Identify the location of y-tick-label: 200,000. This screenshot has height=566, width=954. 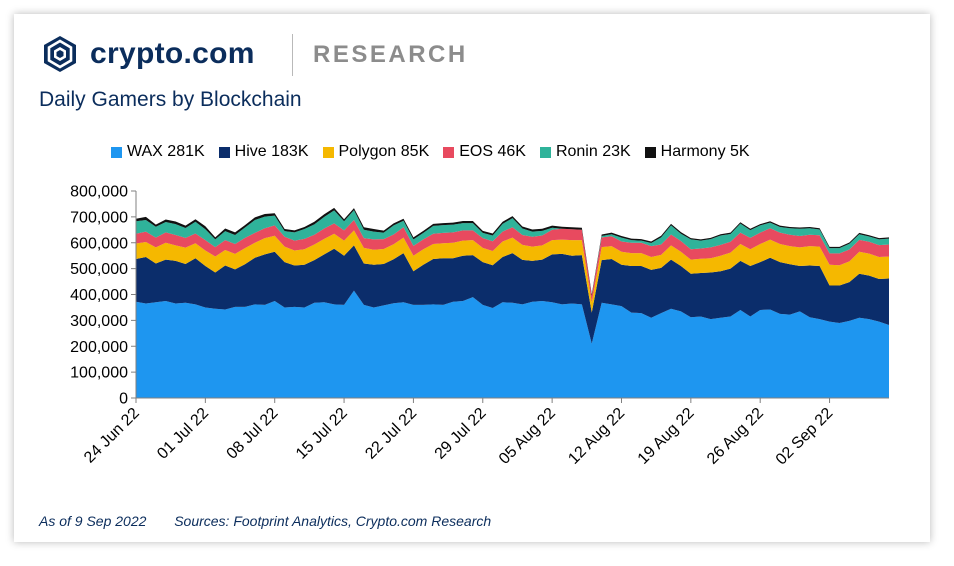
(99, 347).